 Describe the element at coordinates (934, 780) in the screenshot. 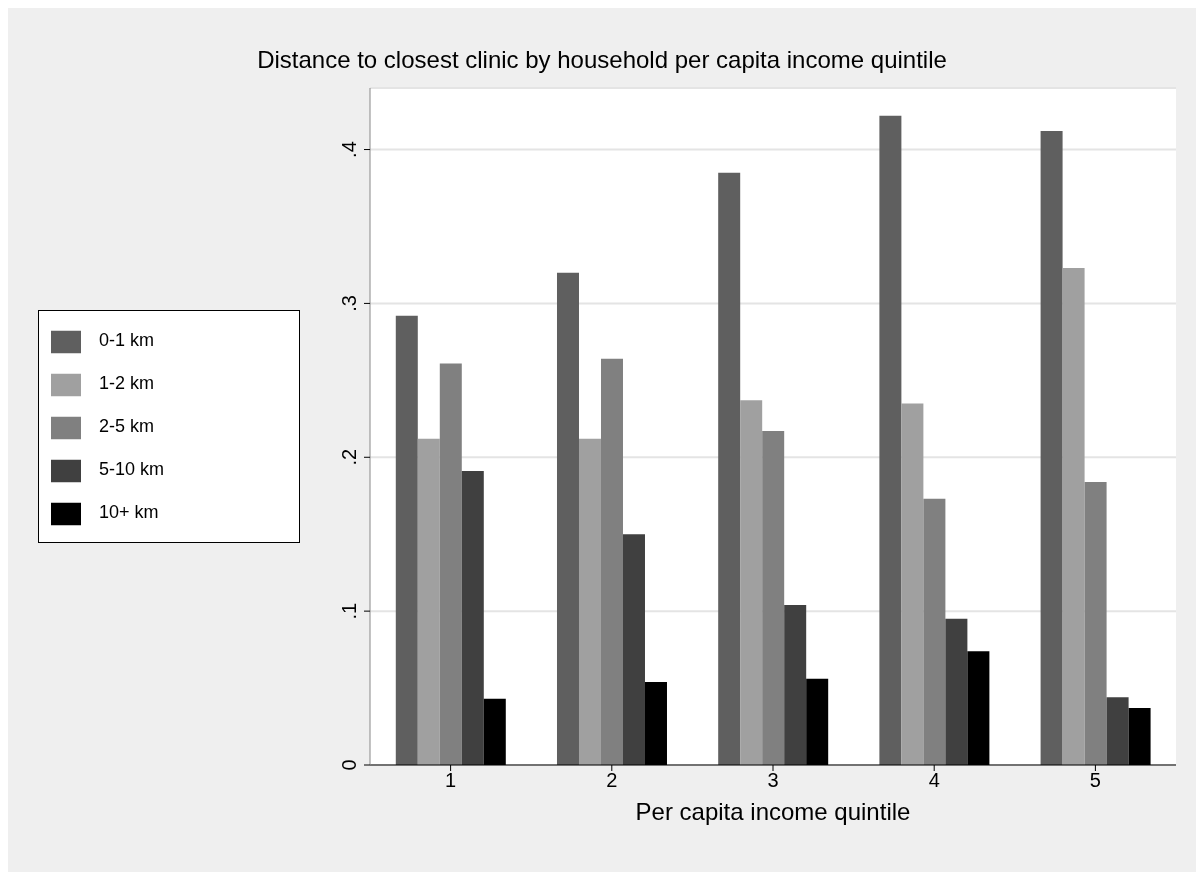

I see `x-tick-label: 4` at that location.